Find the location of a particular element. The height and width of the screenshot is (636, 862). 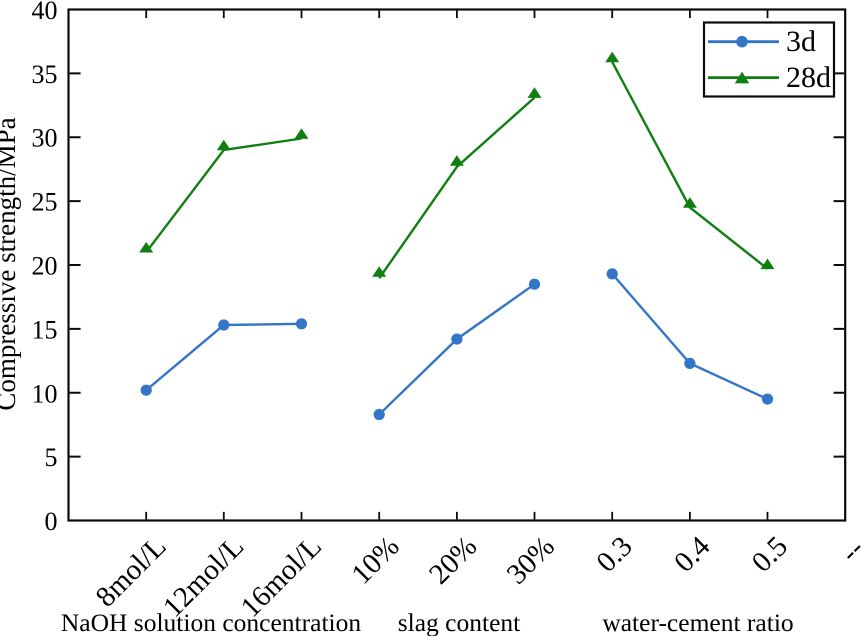

svg-text: 0 is located at coordinates (51, 521).